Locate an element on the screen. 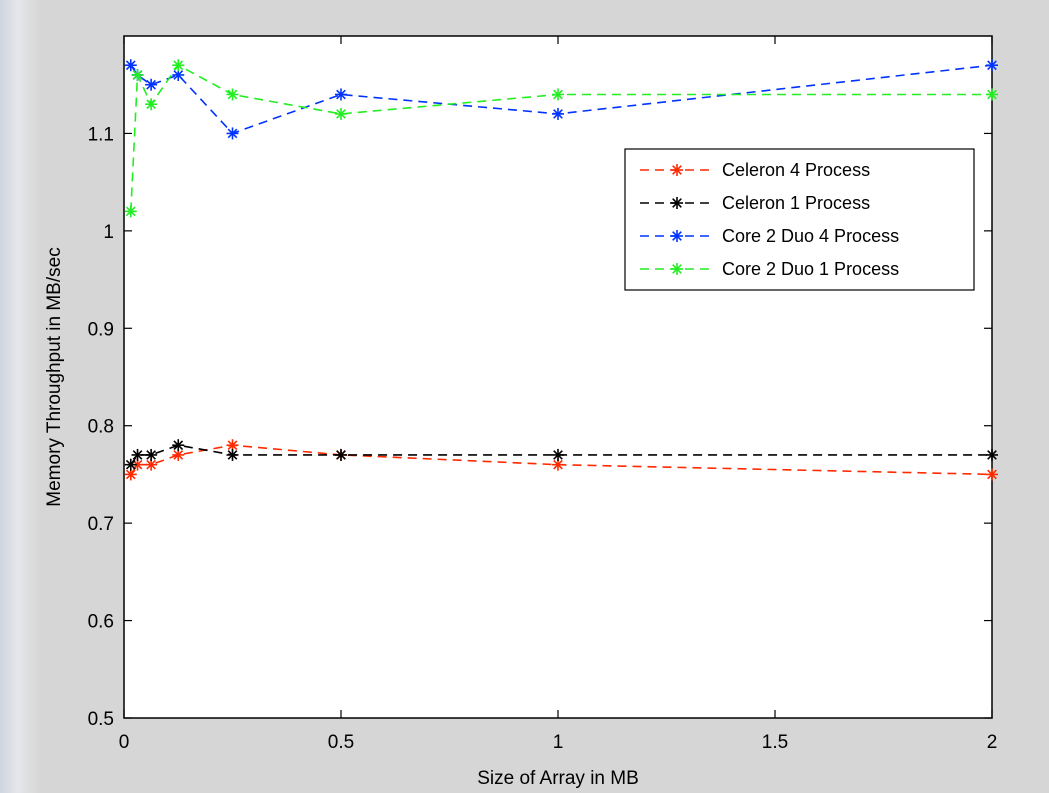 This screenshot has width=1049, height=793. y-tick-label: 0.5 is located at coordinates (101, 719).